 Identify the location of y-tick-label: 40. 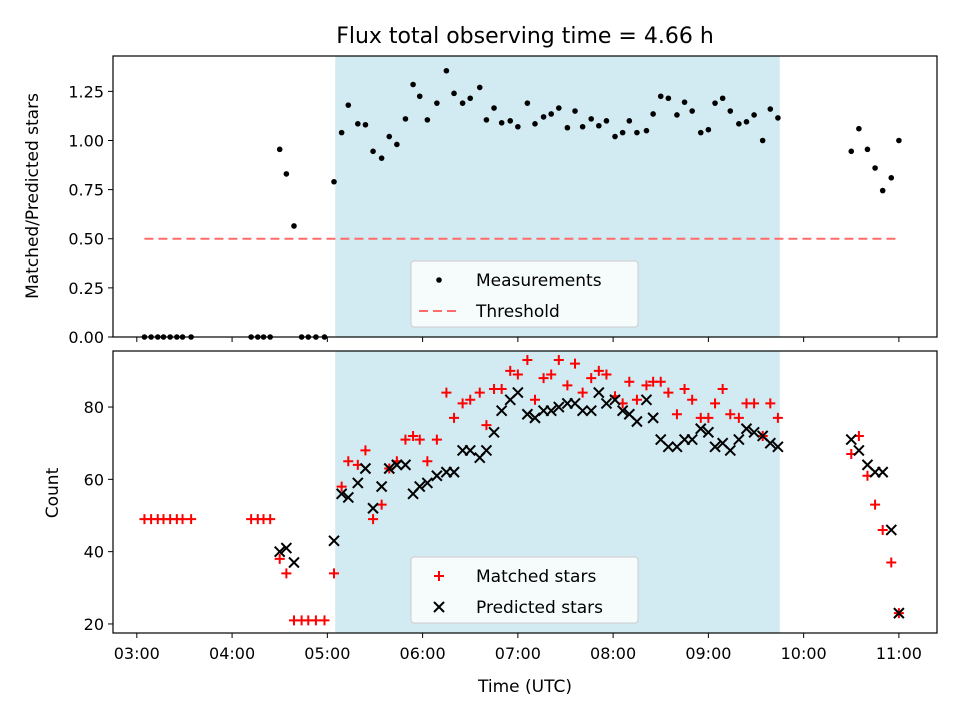
(94, 552).